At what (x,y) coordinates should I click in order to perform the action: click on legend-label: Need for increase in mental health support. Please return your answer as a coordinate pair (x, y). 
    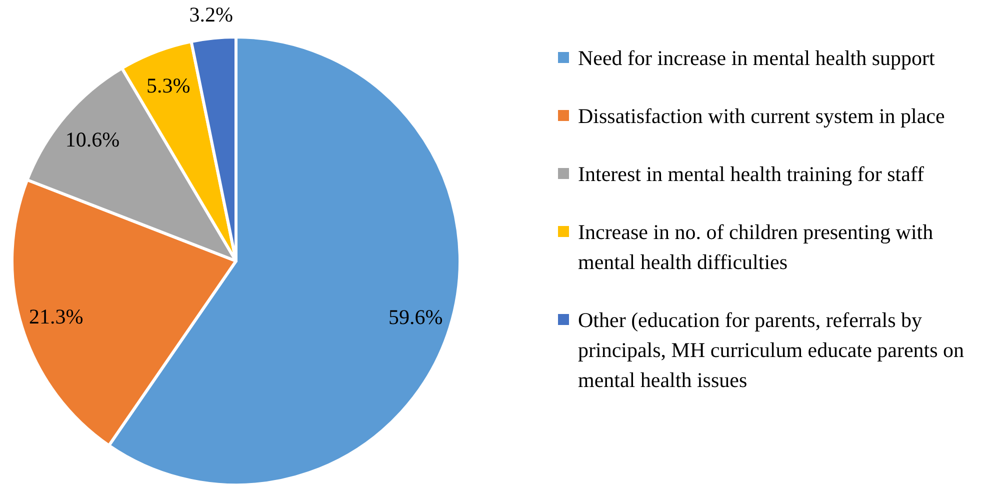
    Looking at the image, I should click on (757, 58).